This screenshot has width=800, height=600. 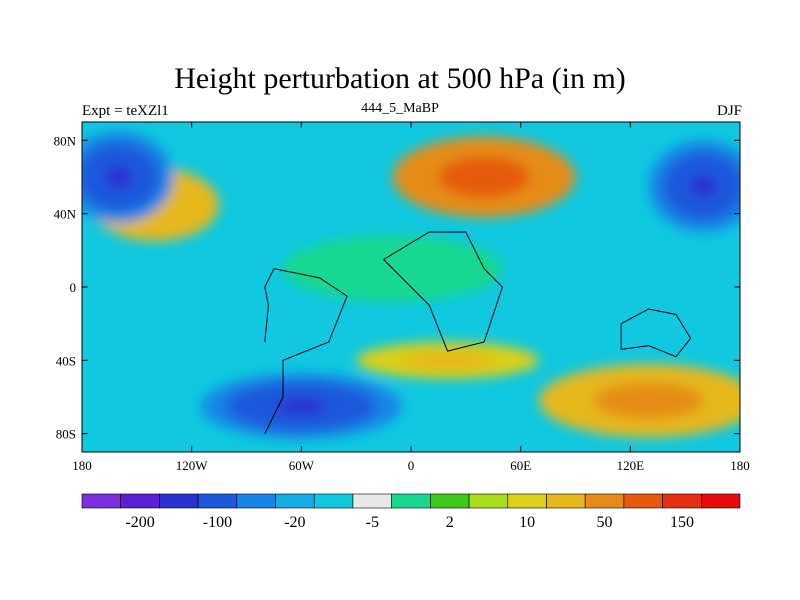 I want to click on x-tick-label-0: 180, so click(x=82, y=465).